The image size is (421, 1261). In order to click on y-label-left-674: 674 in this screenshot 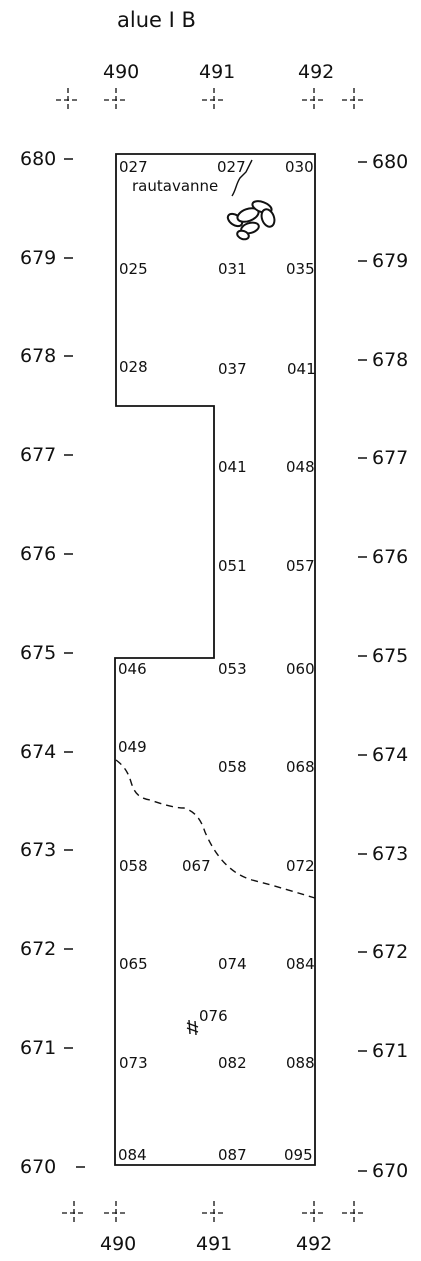, I will do `click(38, 752)`.